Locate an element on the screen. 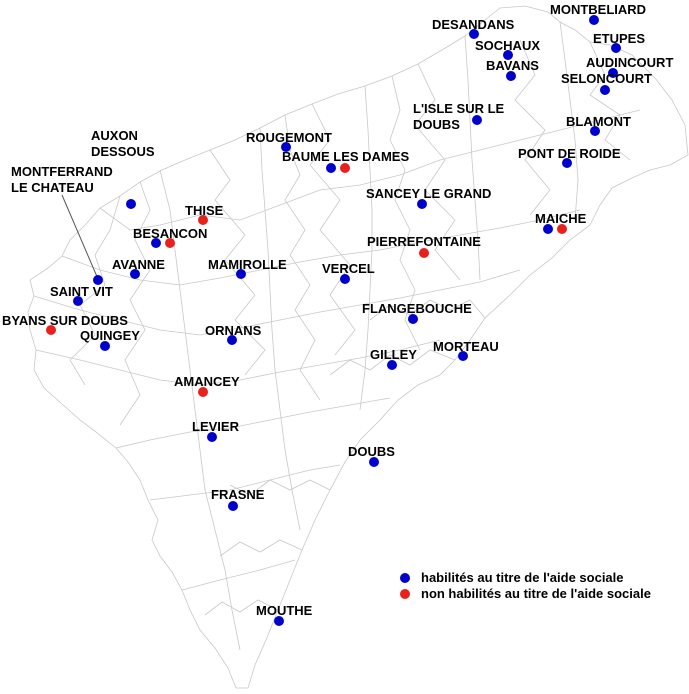 This screenshot has width=689, height=694. label-seloncourt: SELONCOURT is located at coordinates (606, 78).